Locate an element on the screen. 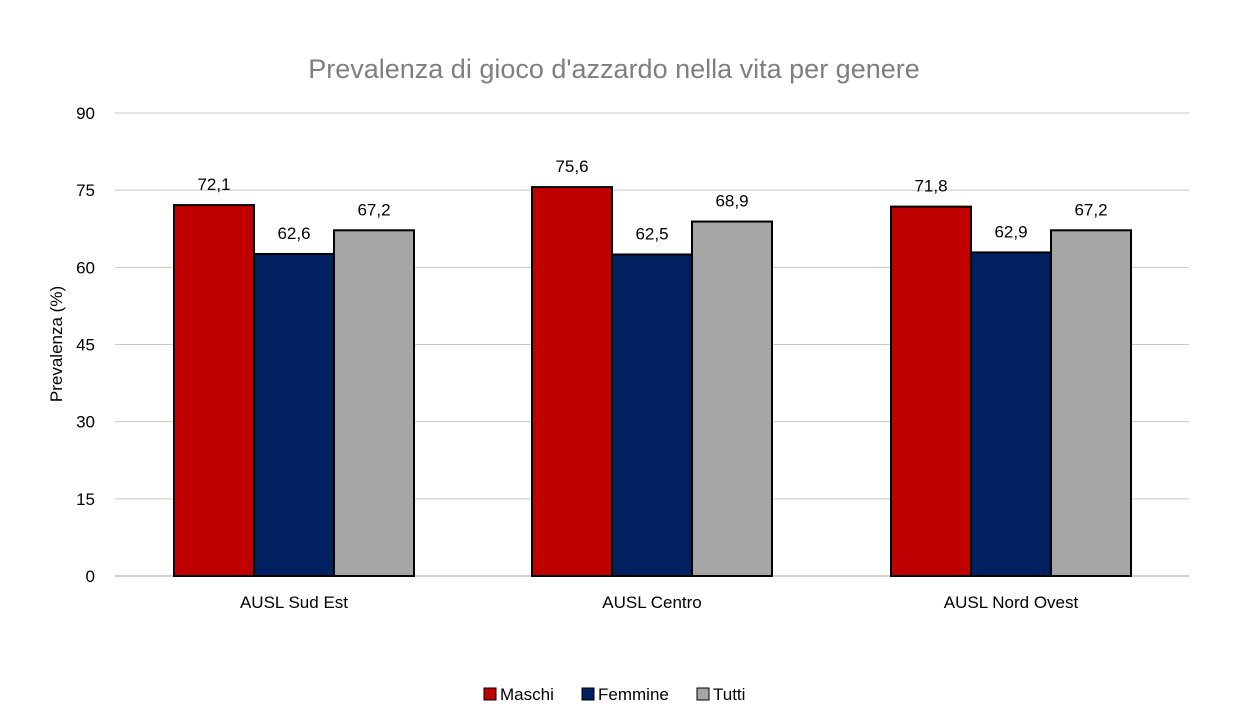 The width and height of the screenshot is (1258, 719). legend-swatch-femmine is located at coordinates (588, 694).